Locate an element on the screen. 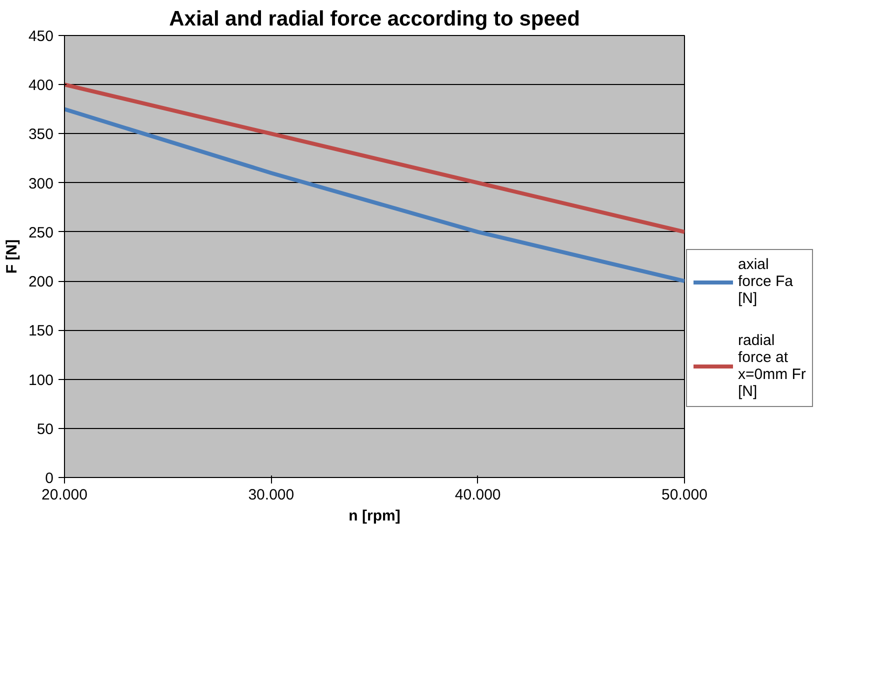  y-tick-label: 200 is located at coordinates (41, 282).